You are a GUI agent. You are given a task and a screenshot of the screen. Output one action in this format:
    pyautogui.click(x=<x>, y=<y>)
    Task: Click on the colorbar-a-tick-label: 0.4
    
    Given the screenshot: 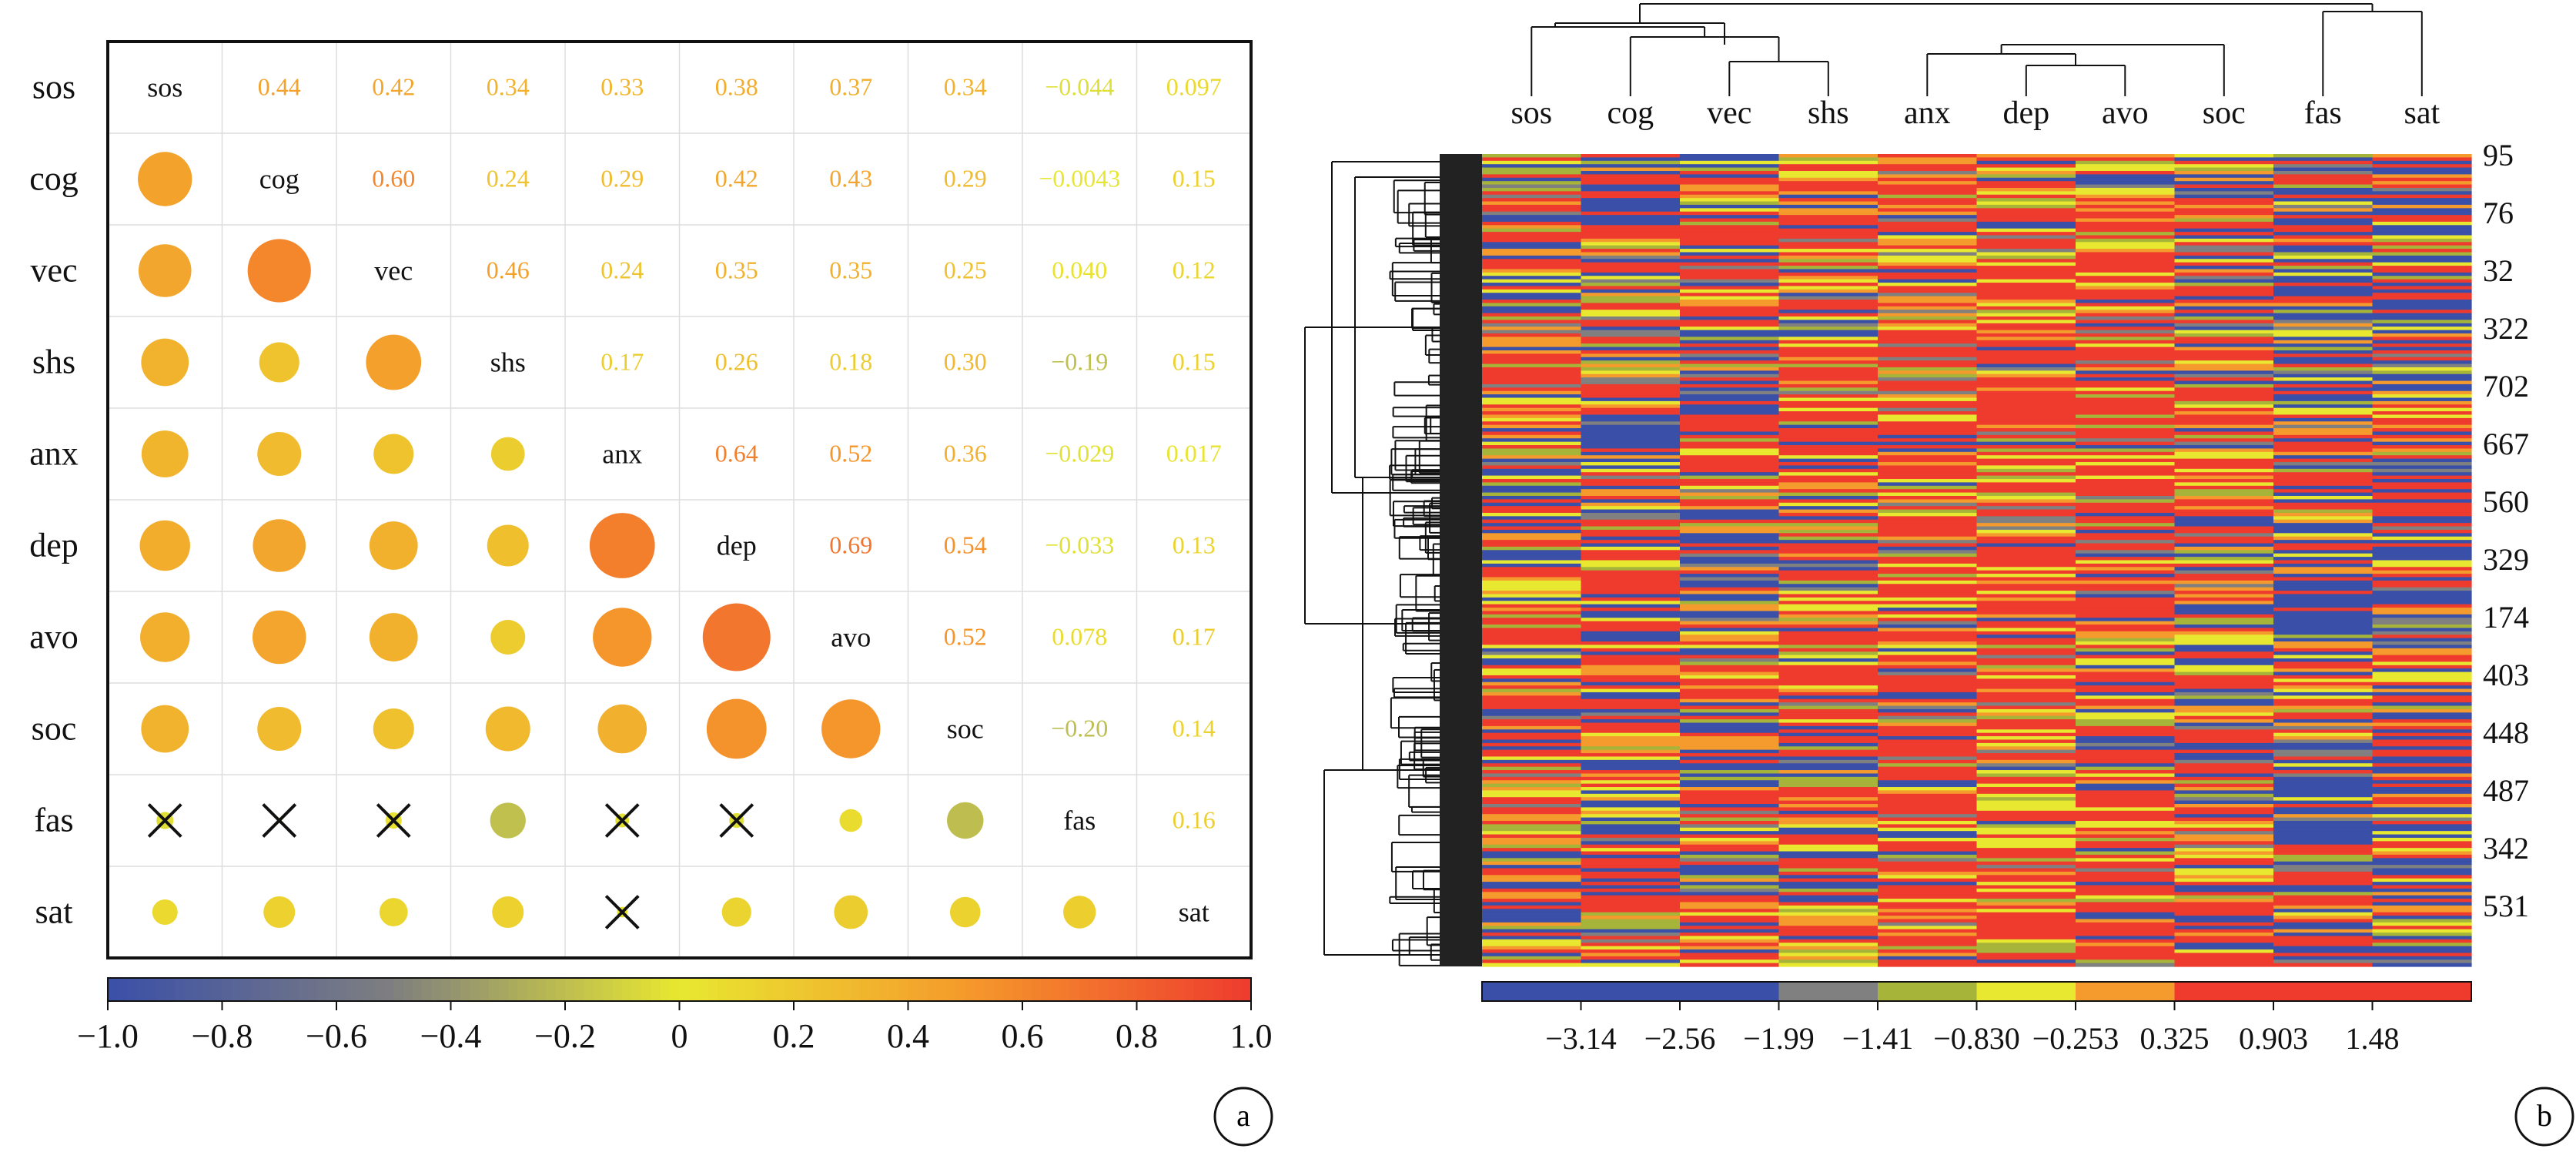 What is the action you would take?
    pyautogui.click(x=908, y=1036)
    